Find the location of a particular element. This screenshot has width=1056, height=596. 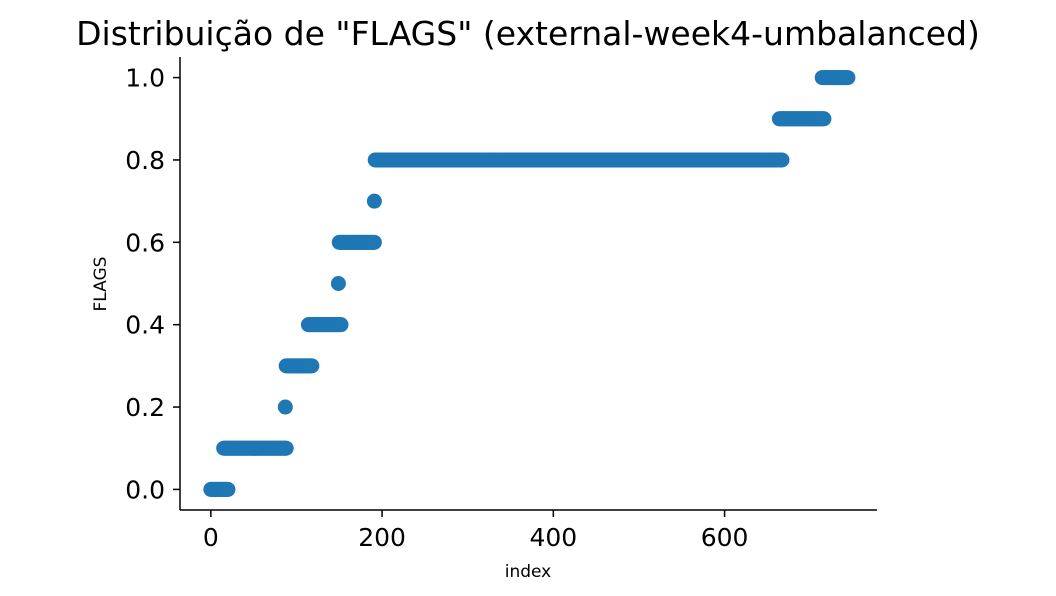

y-tick-label: 1.0 is located at coordinates (145, 78).